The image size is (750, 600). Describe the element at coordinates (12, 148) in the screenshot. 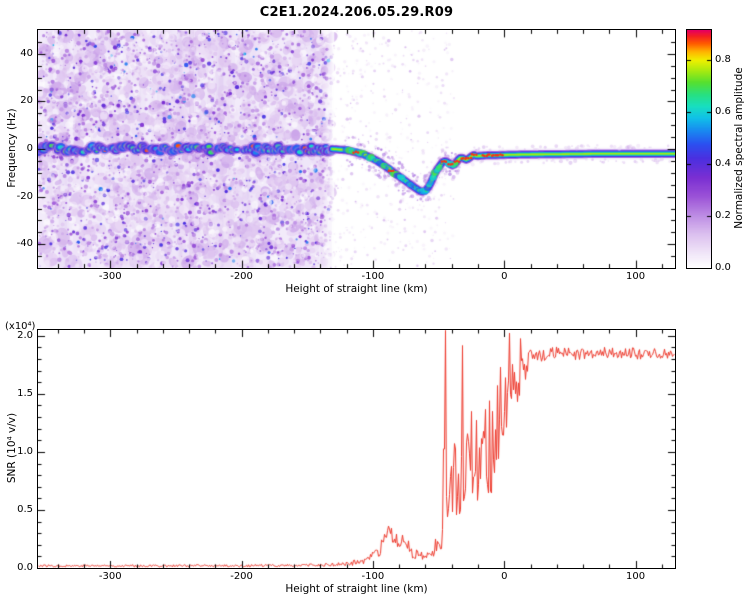

I see `spectrogram-y-axis-label: Frequency (Hz)` at that location.